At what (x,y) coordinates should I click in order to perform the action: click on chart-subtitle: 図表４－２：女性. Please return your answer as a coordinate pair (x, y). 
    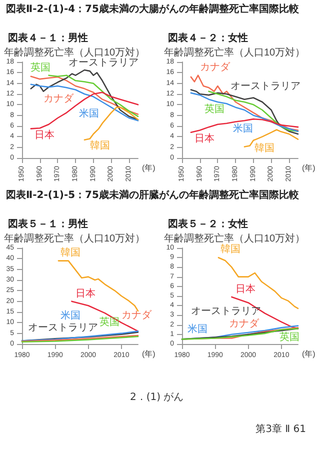
    Looking at the image, I should click on (208, 39).